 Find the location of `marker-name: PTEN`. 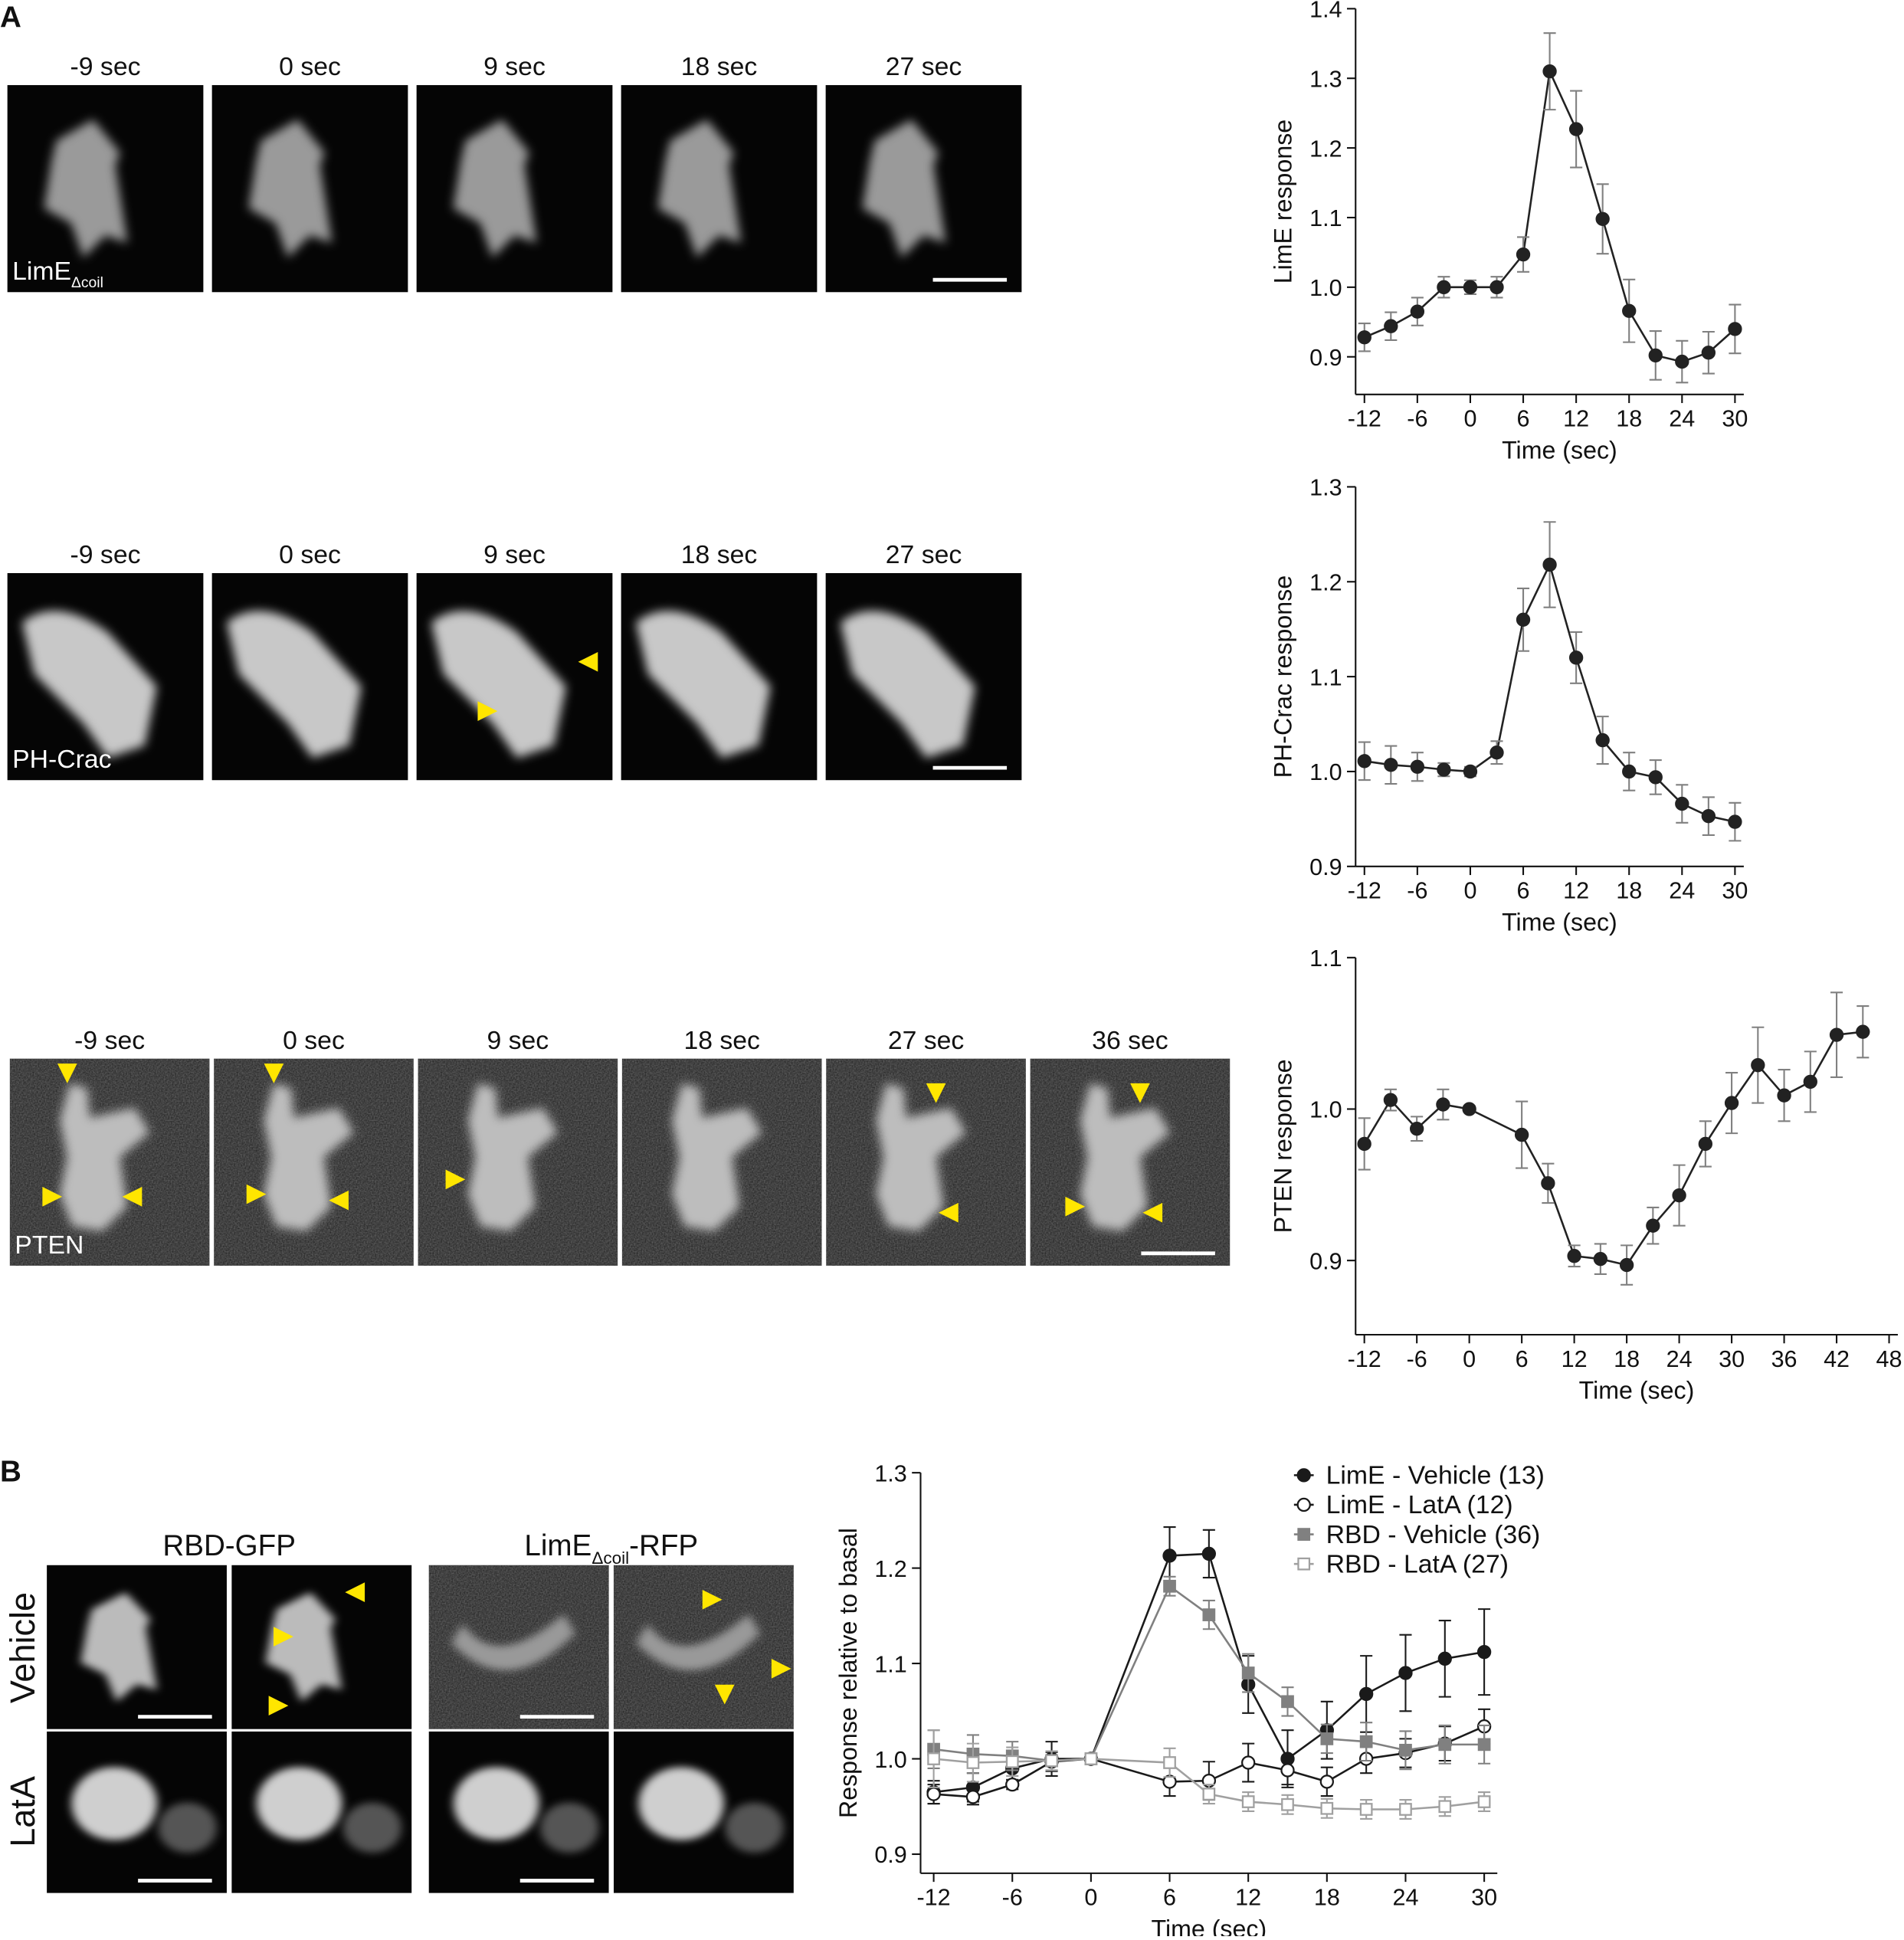

marker-name: PTEN is located at coordinates (49, 1245).